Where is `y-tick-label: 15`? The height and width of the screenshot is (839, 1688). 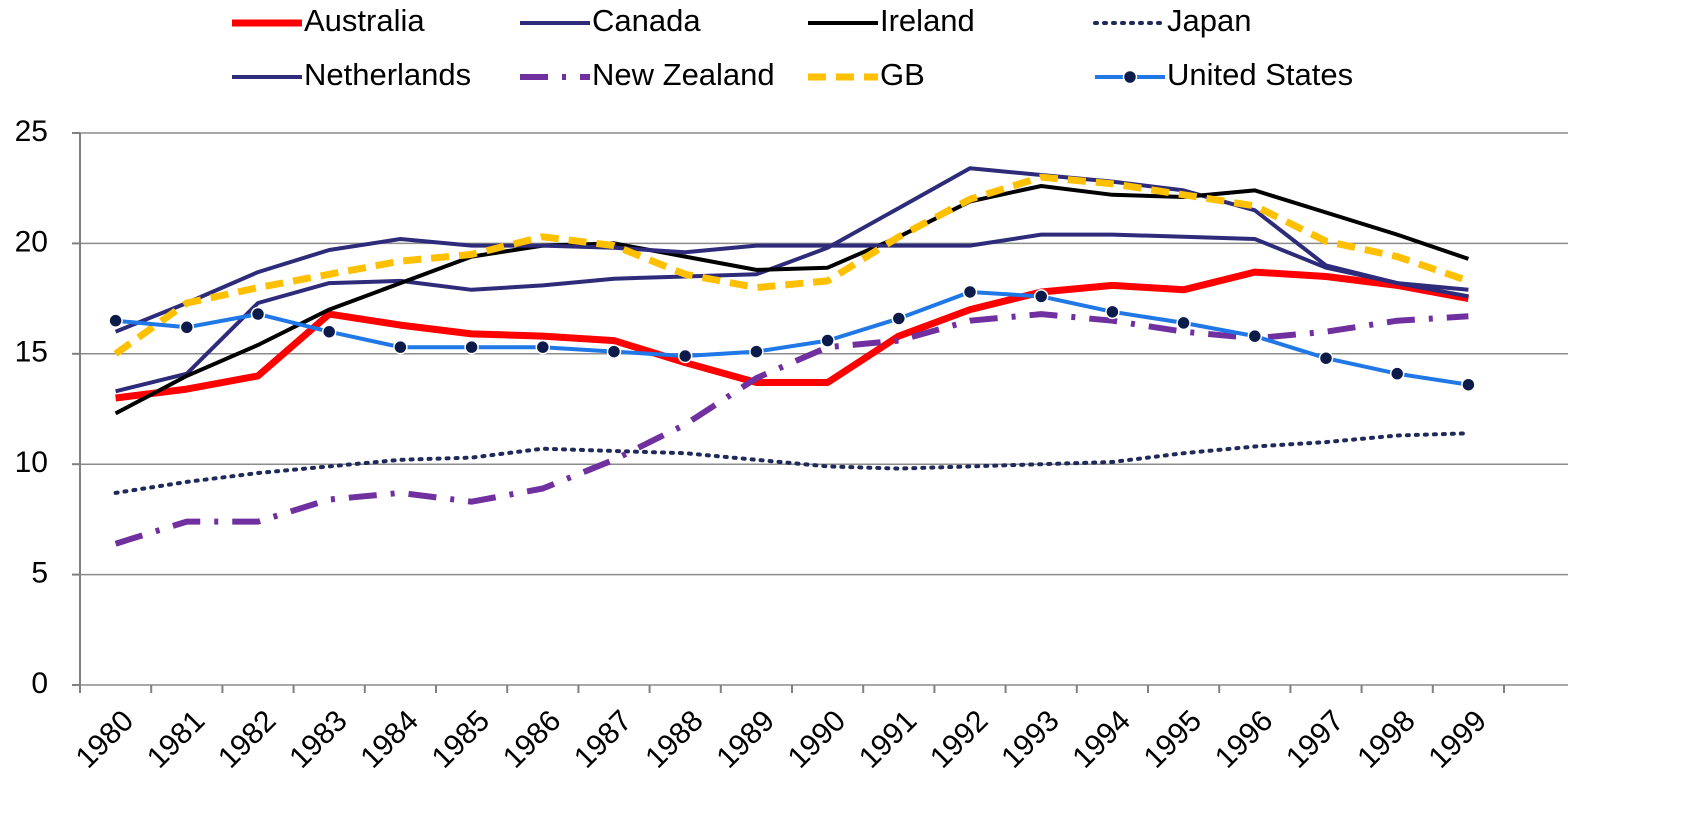 y-tick-label: 15 is located at coordinates (31, 352).